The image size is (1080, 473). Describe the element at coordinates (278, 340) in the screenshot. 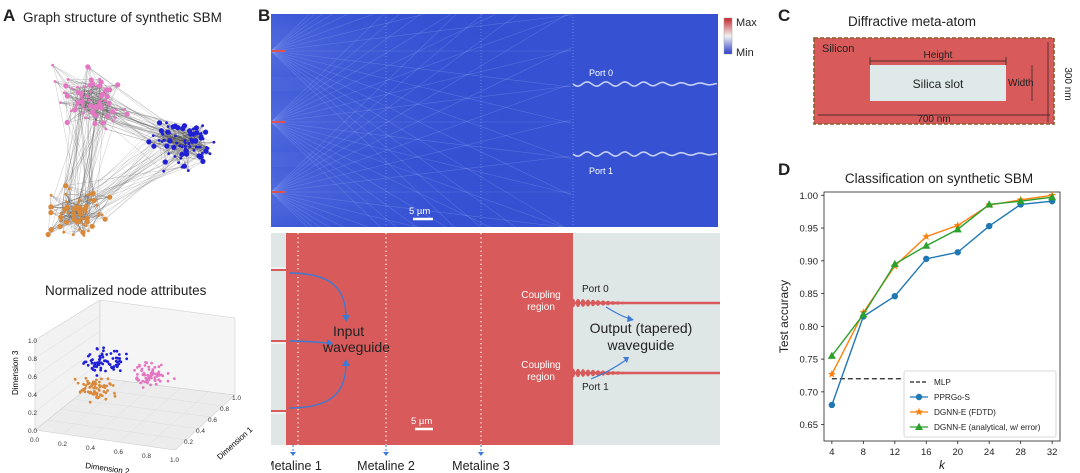

I see `input-waveguides` at that location.